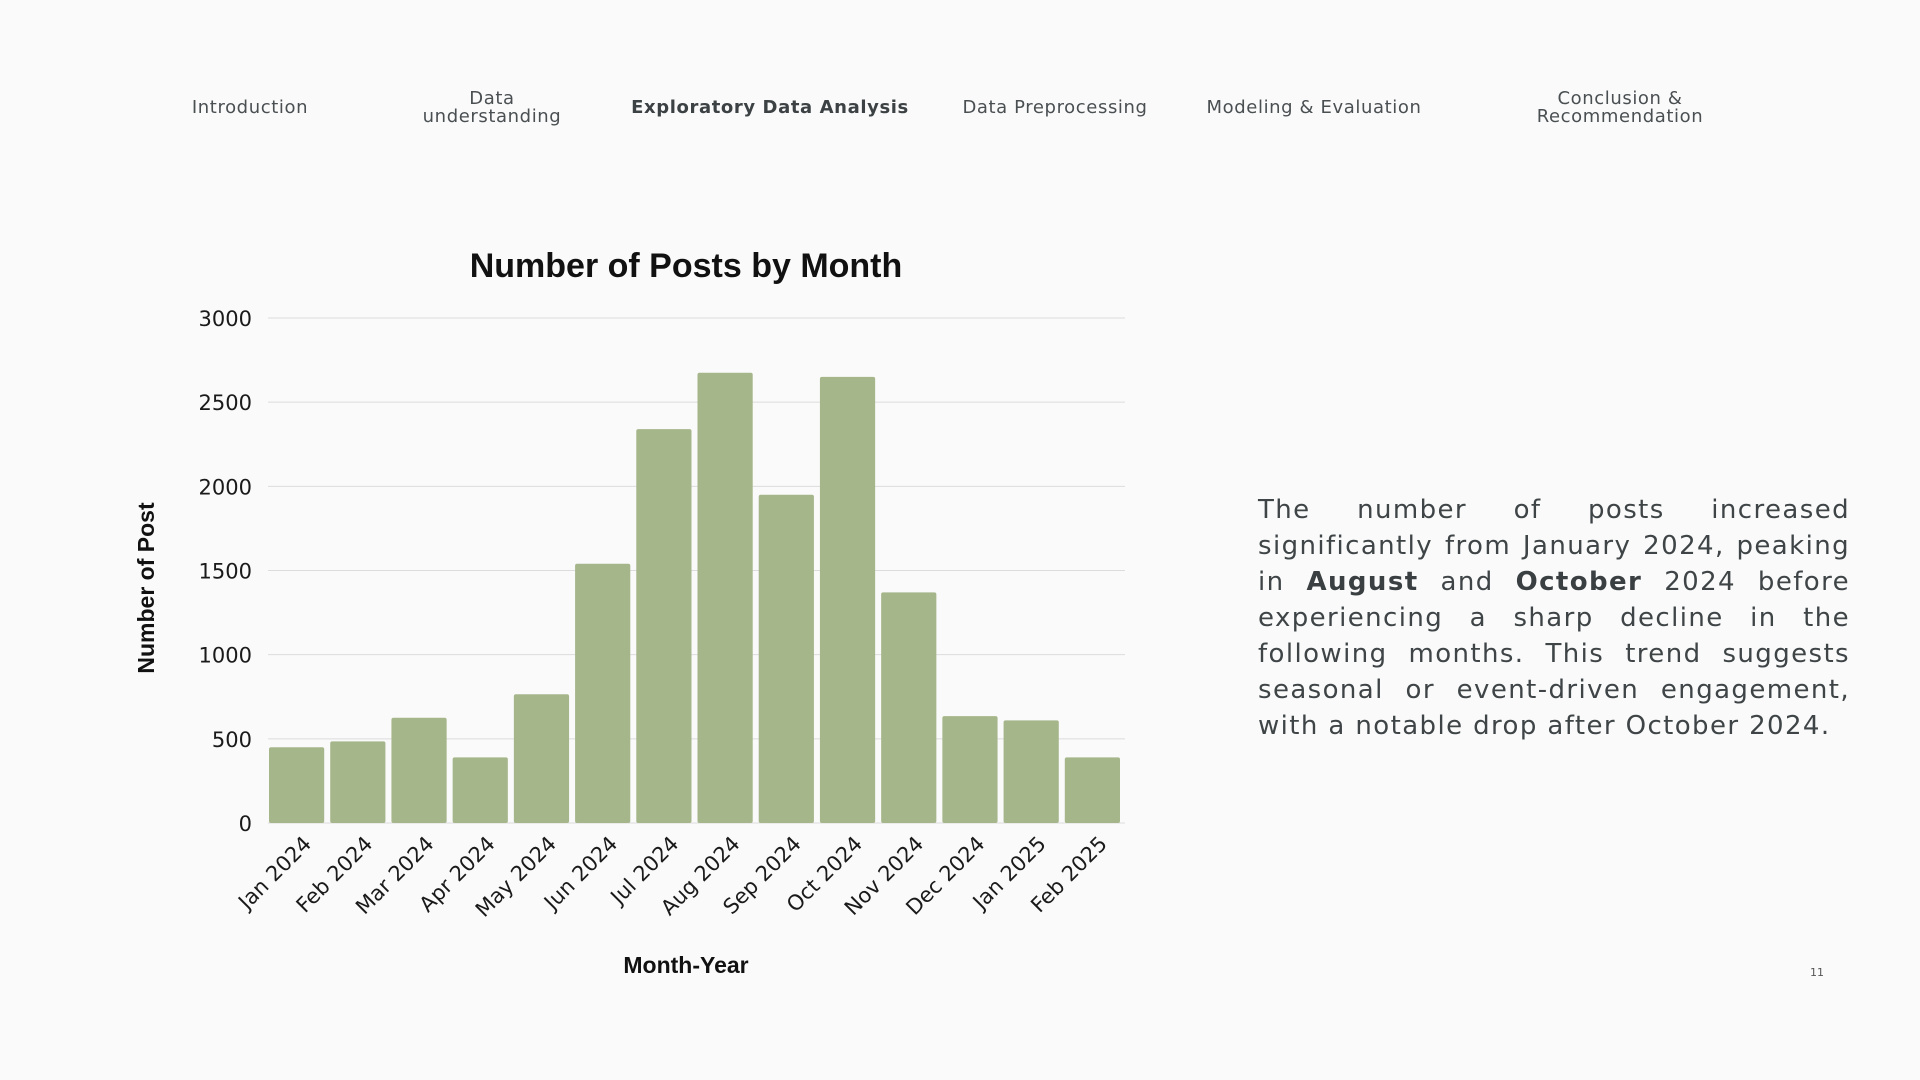 This screenshot has height=1080, width=1920. What do you see at coordinates (232, 740) in the screenshot?
I see `y-tick-label: 500` at bounding box center [232, 740].